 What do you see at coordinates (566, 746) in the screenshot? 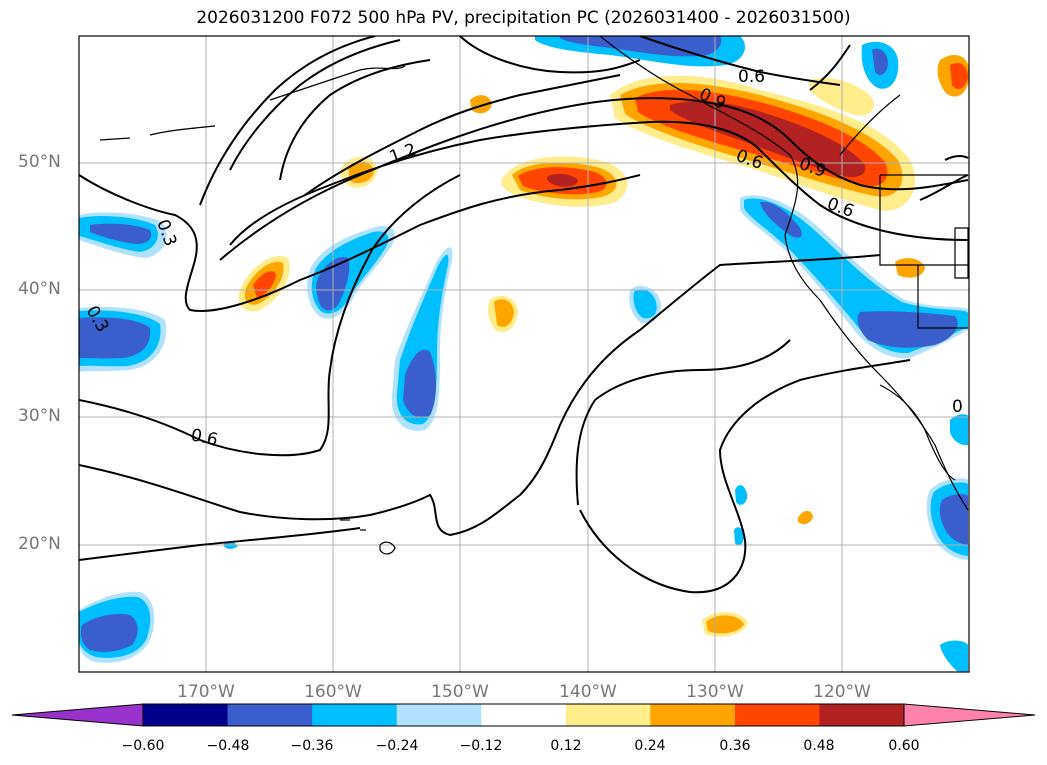
I see `colorbar-tick-label: 0.12` at bounding box center [566, 746].